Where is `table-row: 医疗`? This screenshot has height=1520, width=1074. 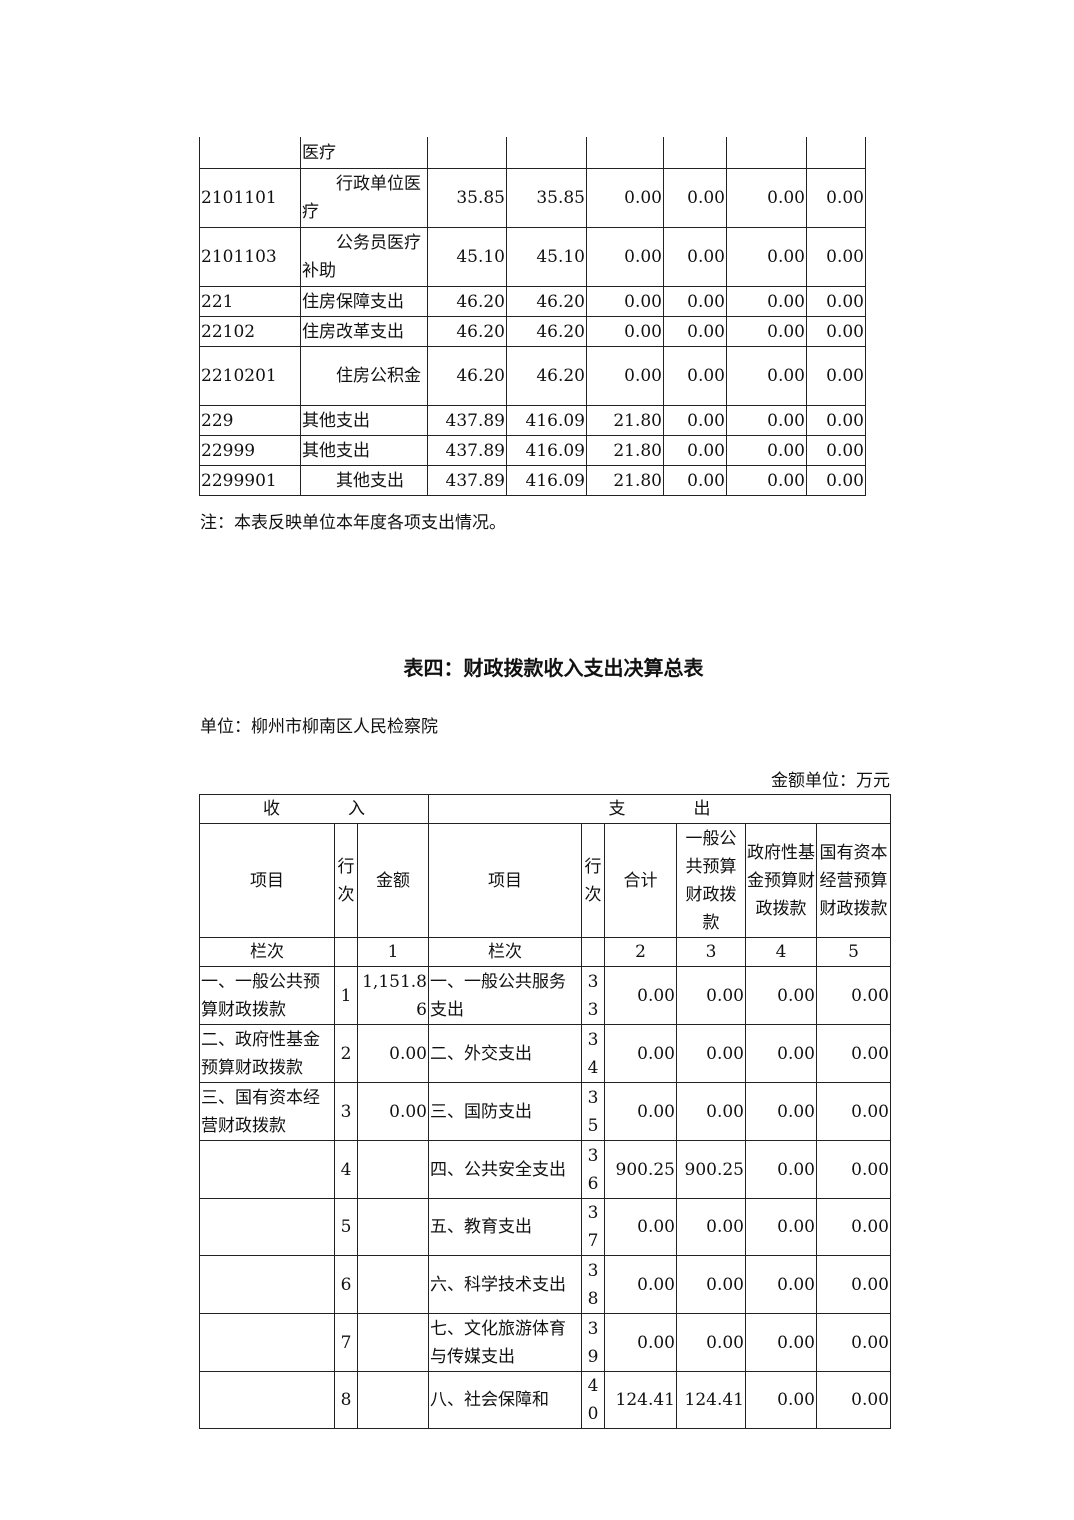
table-row: 医疗 is located at coordinates (532, 153).